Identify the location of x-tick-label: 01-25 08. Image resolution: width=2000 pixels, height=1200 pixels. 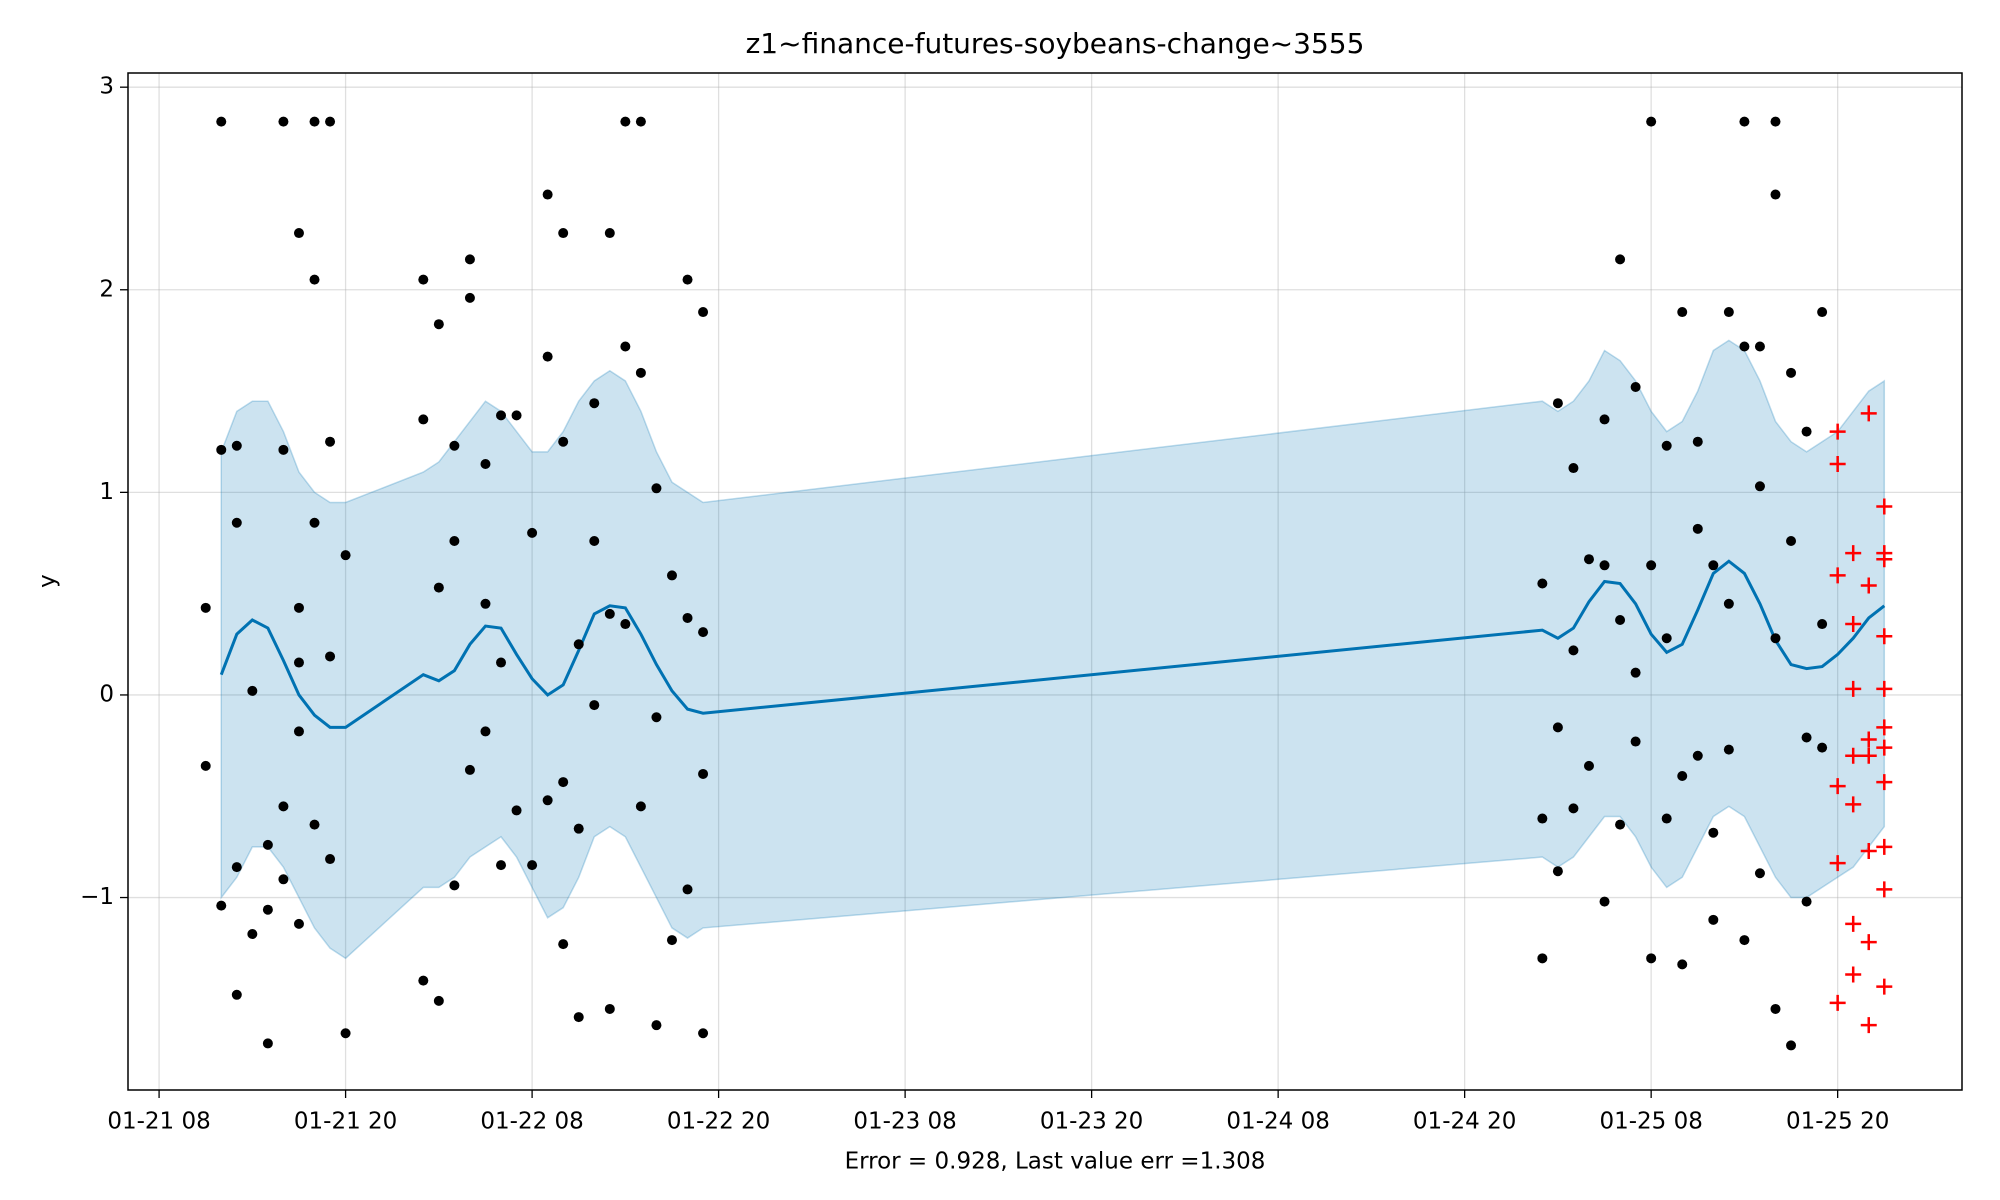
(1650, 1122).